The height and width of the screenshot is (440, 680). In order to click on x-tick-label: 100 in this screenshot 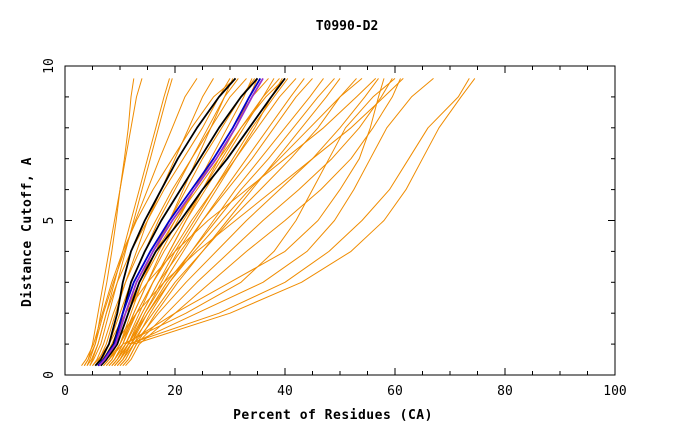, I will do `click(614, 391)`.